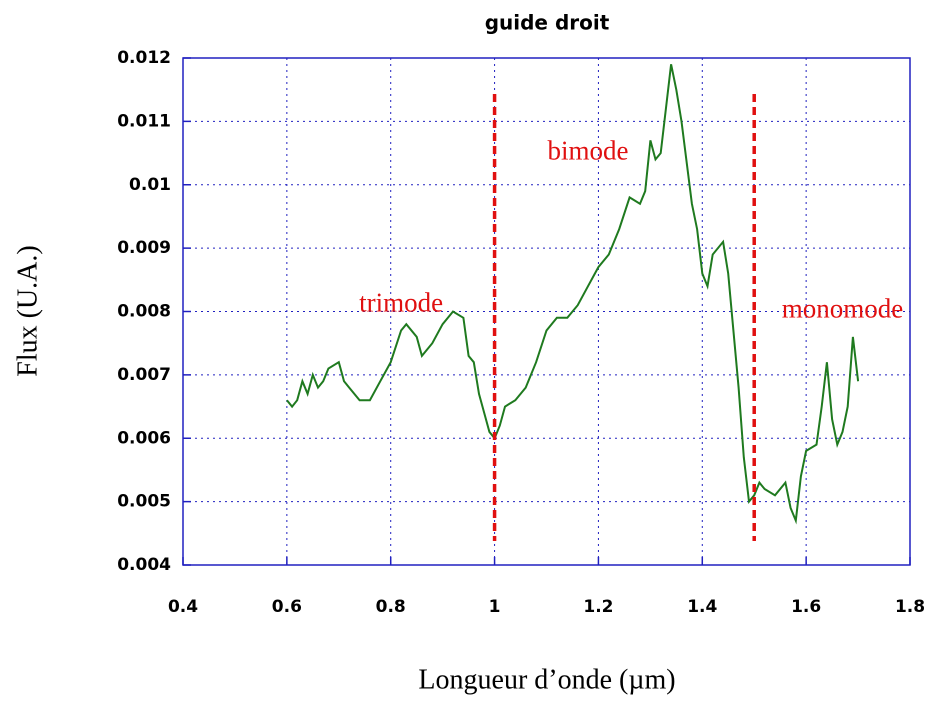  I want to click on annotation: trimode, so click(401, 302).